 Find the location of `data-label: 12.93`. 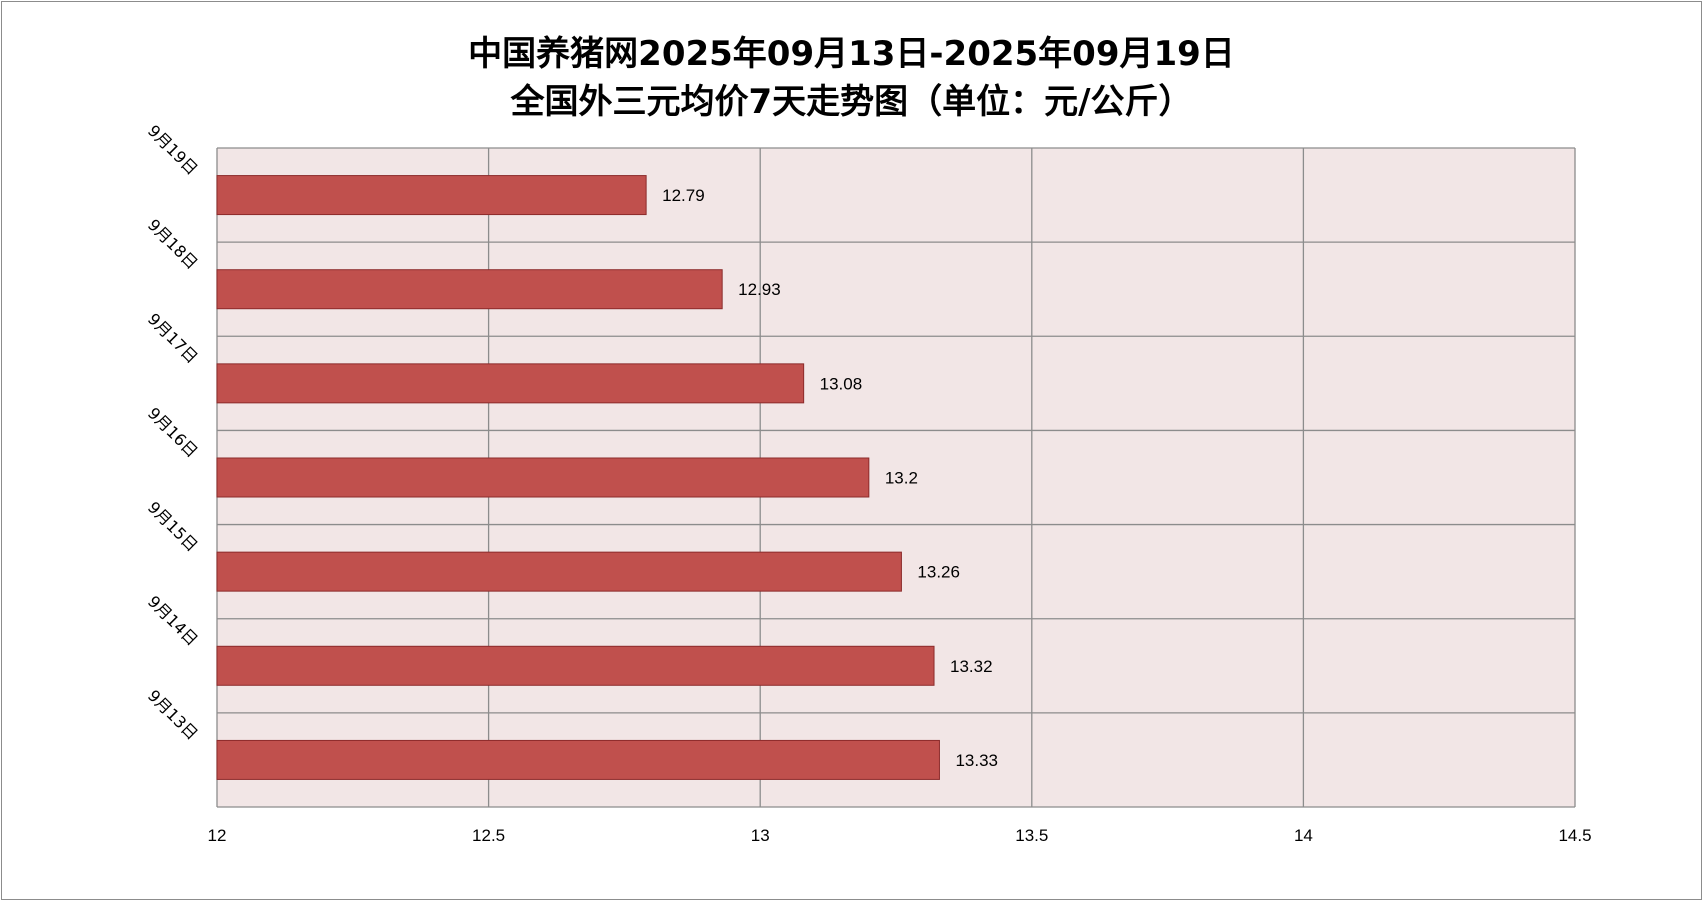

data-label: 12.93 is located at coordinates (759, 289).